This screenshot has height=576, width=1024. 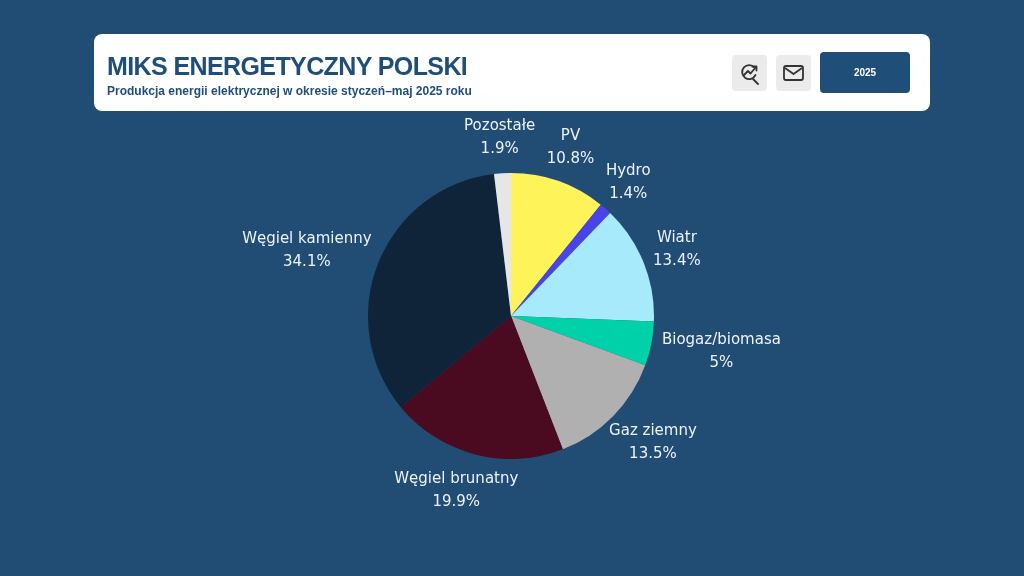 What do you see at coordinates (677, 260) in the screenshot?
I see `data-label: 13.4%` at bounding box center [677, 260].